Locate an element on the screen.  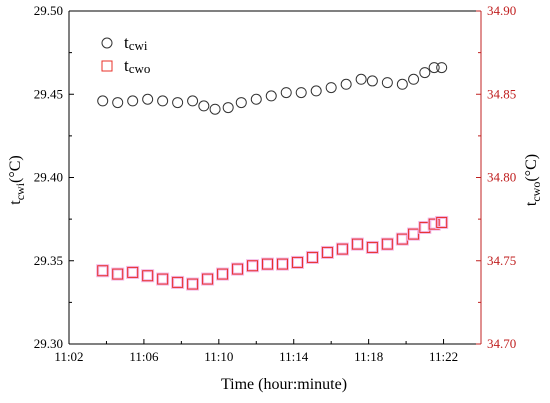
x-tick-label: 11:02 is located at coordinates (68, 356).